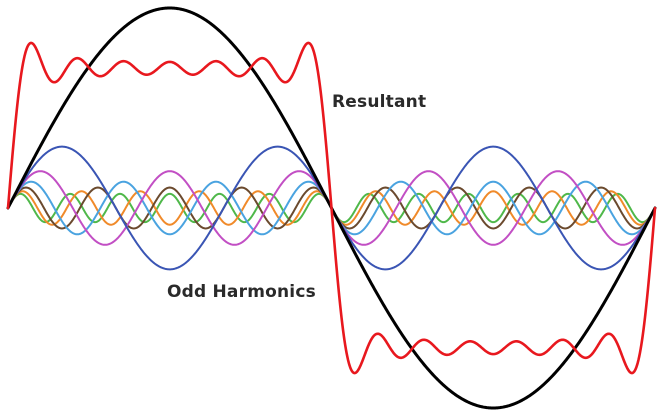 This screenshot has height=416, width=663. Describe the element at coordinates (379, 102) in the screenshot. I see `resultant-label: Resultant` at that location.